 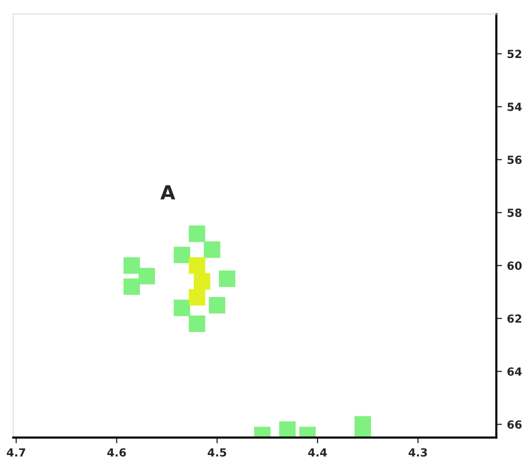 I want to click on annotation: A, so click(x=168, y=192).